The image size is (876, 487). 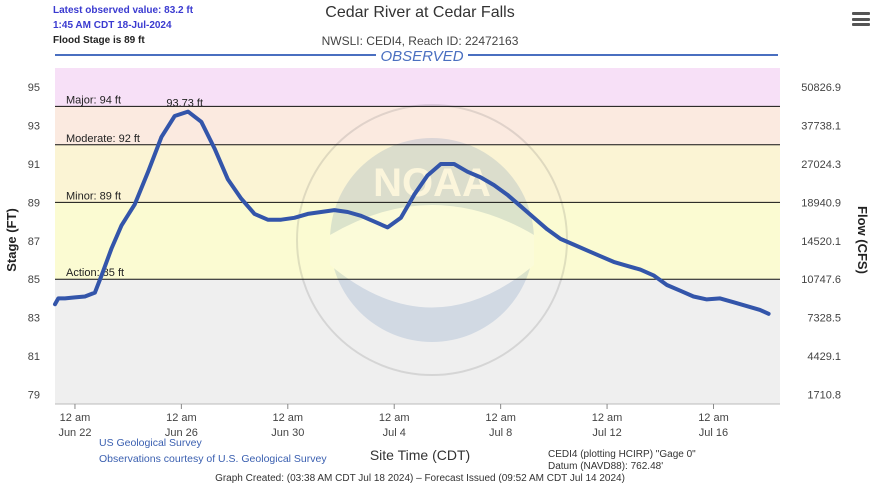 What do you see at coordinates (421, 56) in the screenshot?
I see `observed-band-label: OBSERVED` at bounding box center [421, 56].